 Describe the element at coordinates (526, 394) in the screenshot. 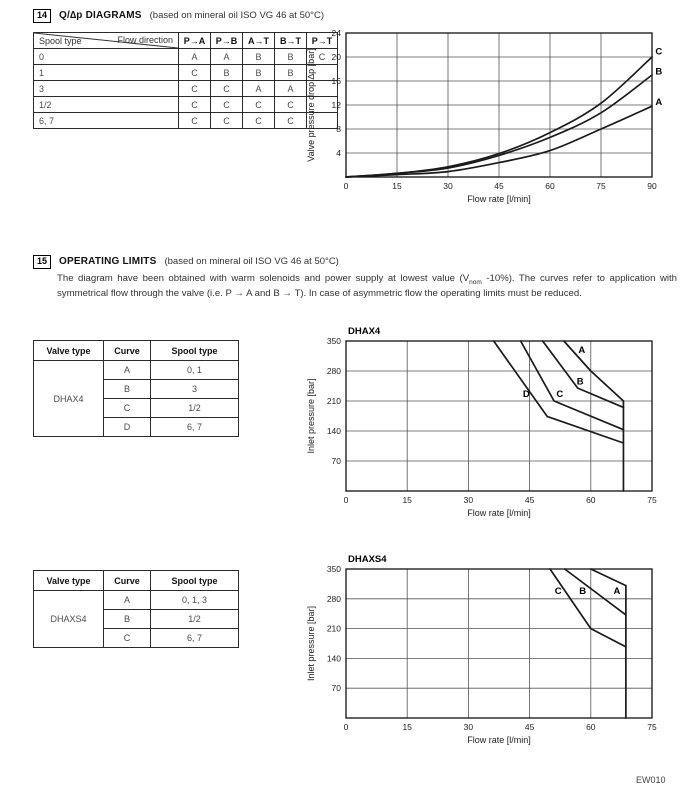

I see `curve-label-D: D` at that location.